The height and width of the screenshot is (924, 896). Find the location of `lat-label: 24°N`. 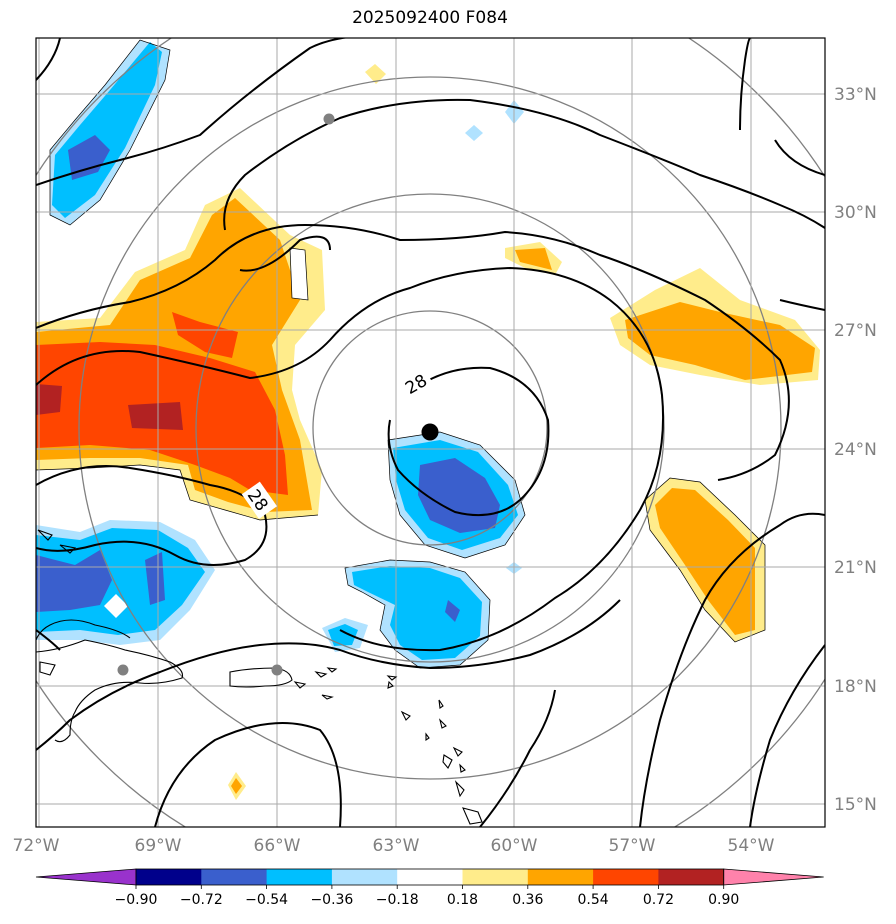

lat-label: 24°N is located at coordinates (855, 450).